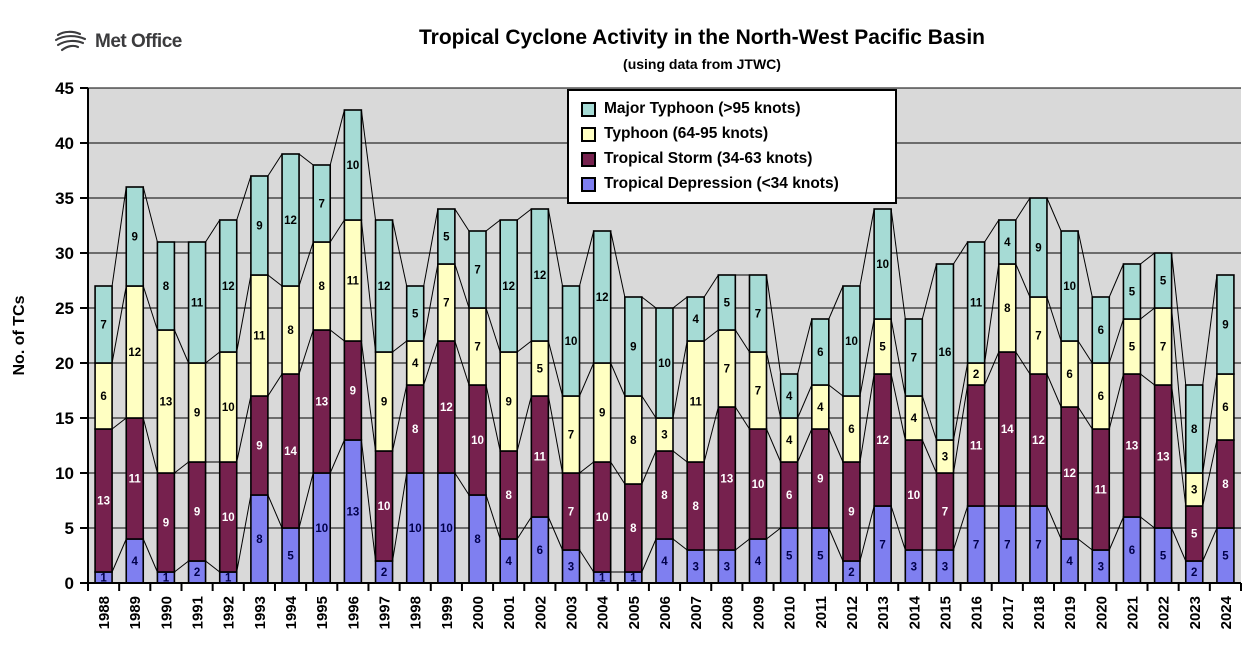  I want to click on x-tick-label: 2007, so click(696, 612).